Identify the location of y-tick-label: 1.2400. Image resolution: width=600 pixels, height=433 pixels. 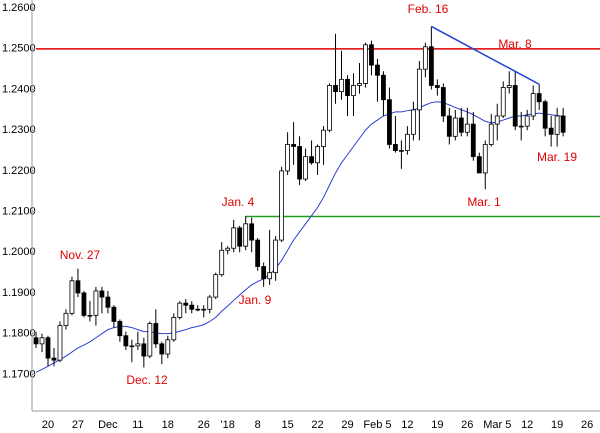
(19, 89).